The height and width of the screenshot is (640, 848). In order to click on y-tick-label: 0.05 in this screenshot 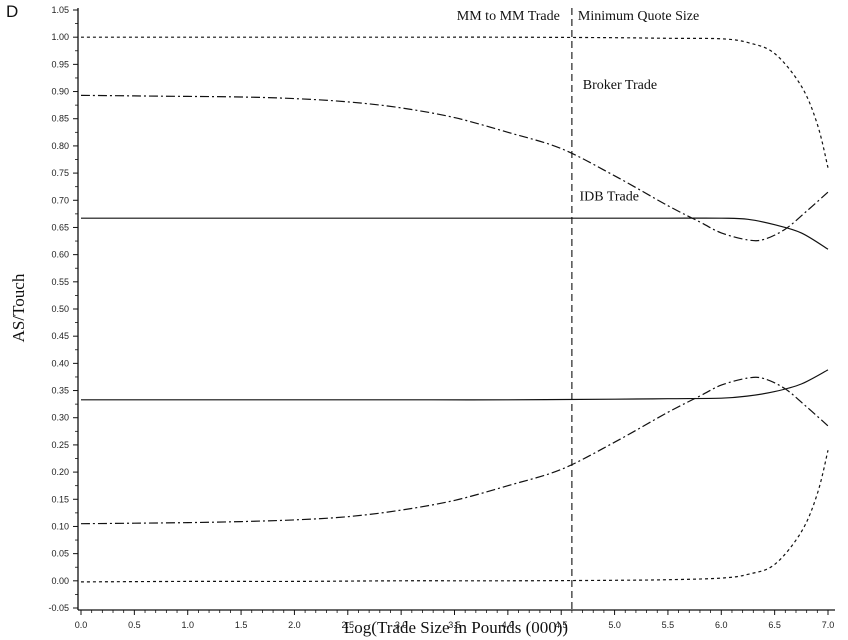, I will do `click(60, 554)`.